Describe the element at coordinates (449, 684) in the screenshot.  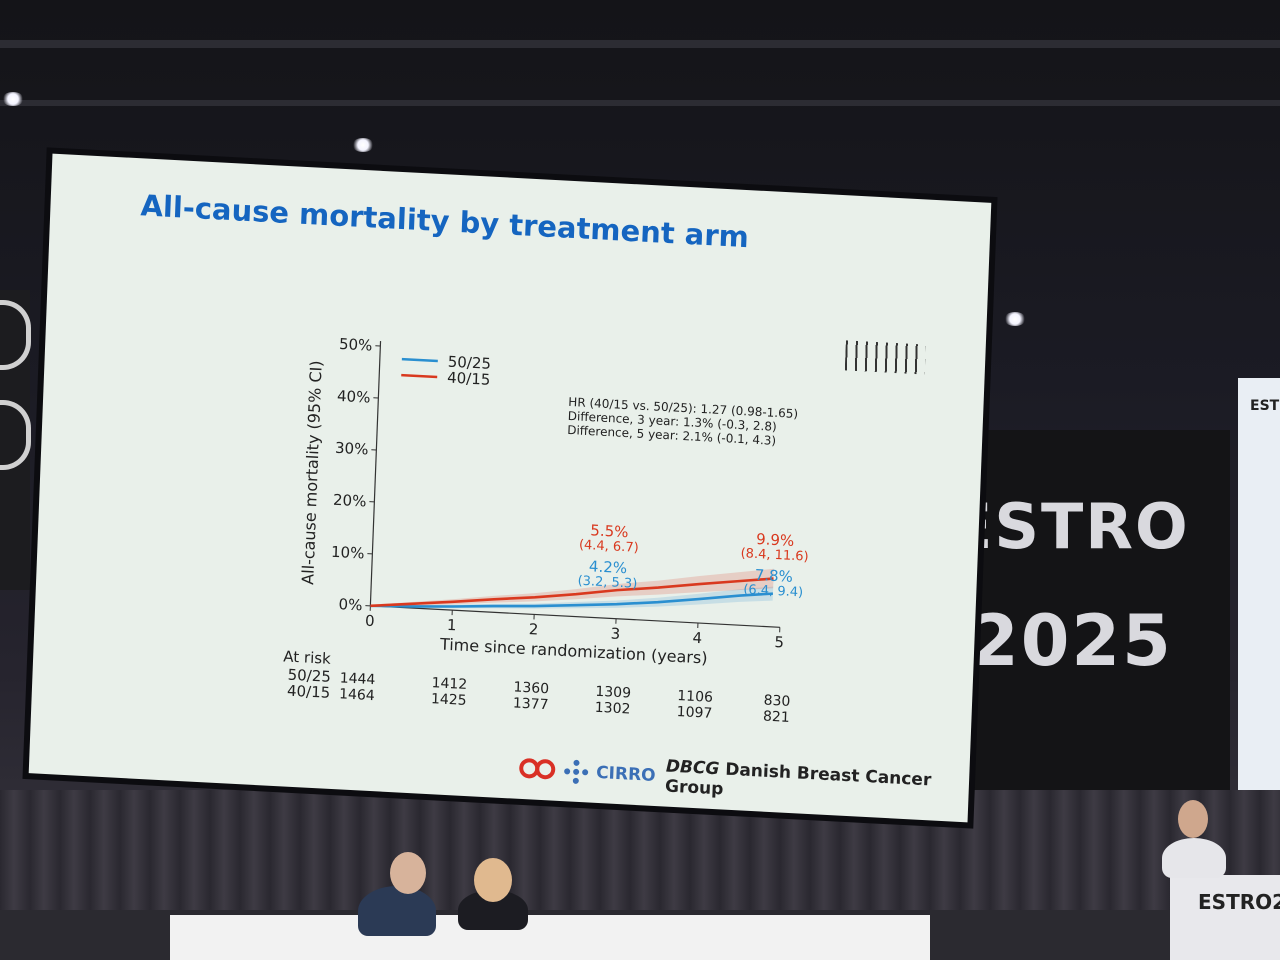
I see `at-risk-value: 1412` at that location.